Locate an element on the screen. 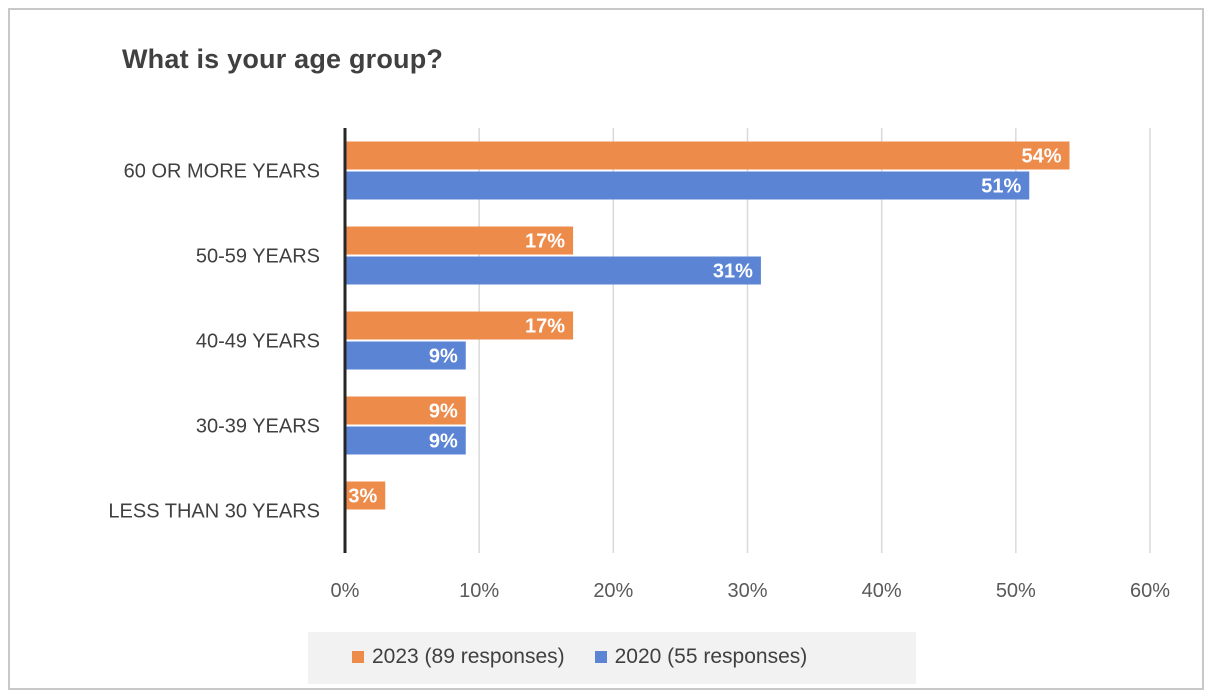 The height and width of the screenshot is (695, 1214). category-label: 60 OR MORE YEARS is located at coordinates (222, 172).